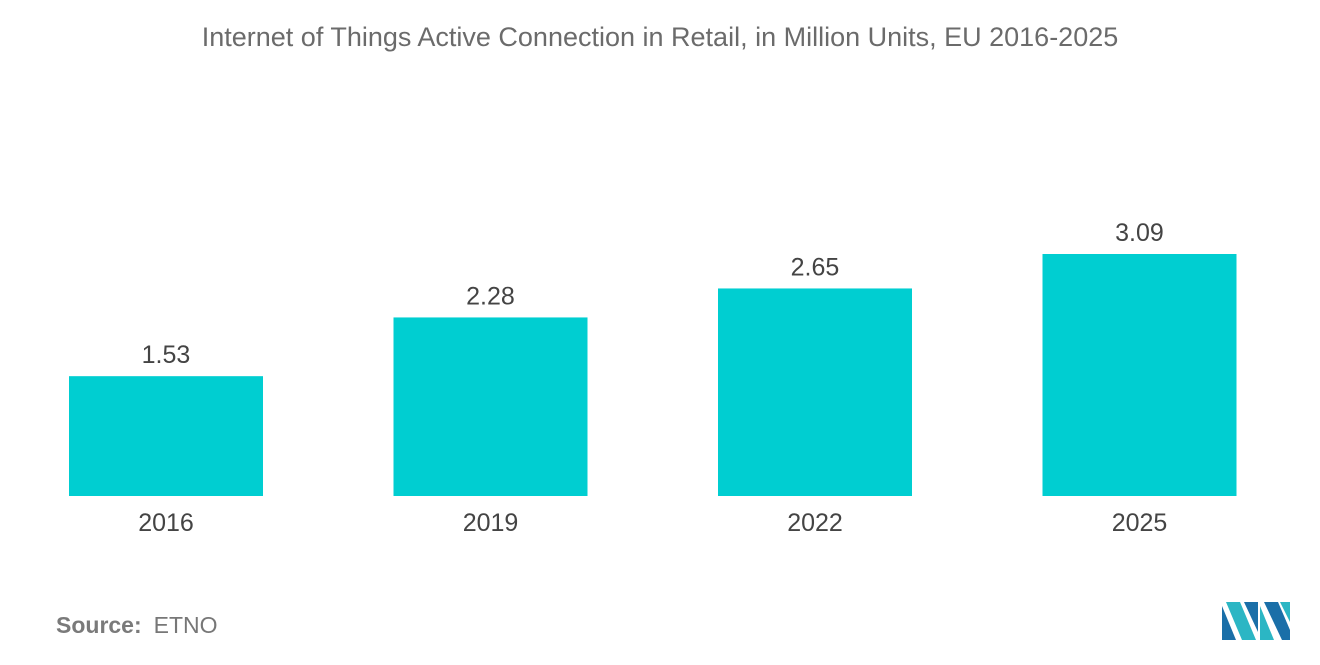 This screenshot has width=1320, height=665. Describe the element at coordinates (815, 523) in the screenshot. I see `x-tick-label-2022: 2022` at that location.